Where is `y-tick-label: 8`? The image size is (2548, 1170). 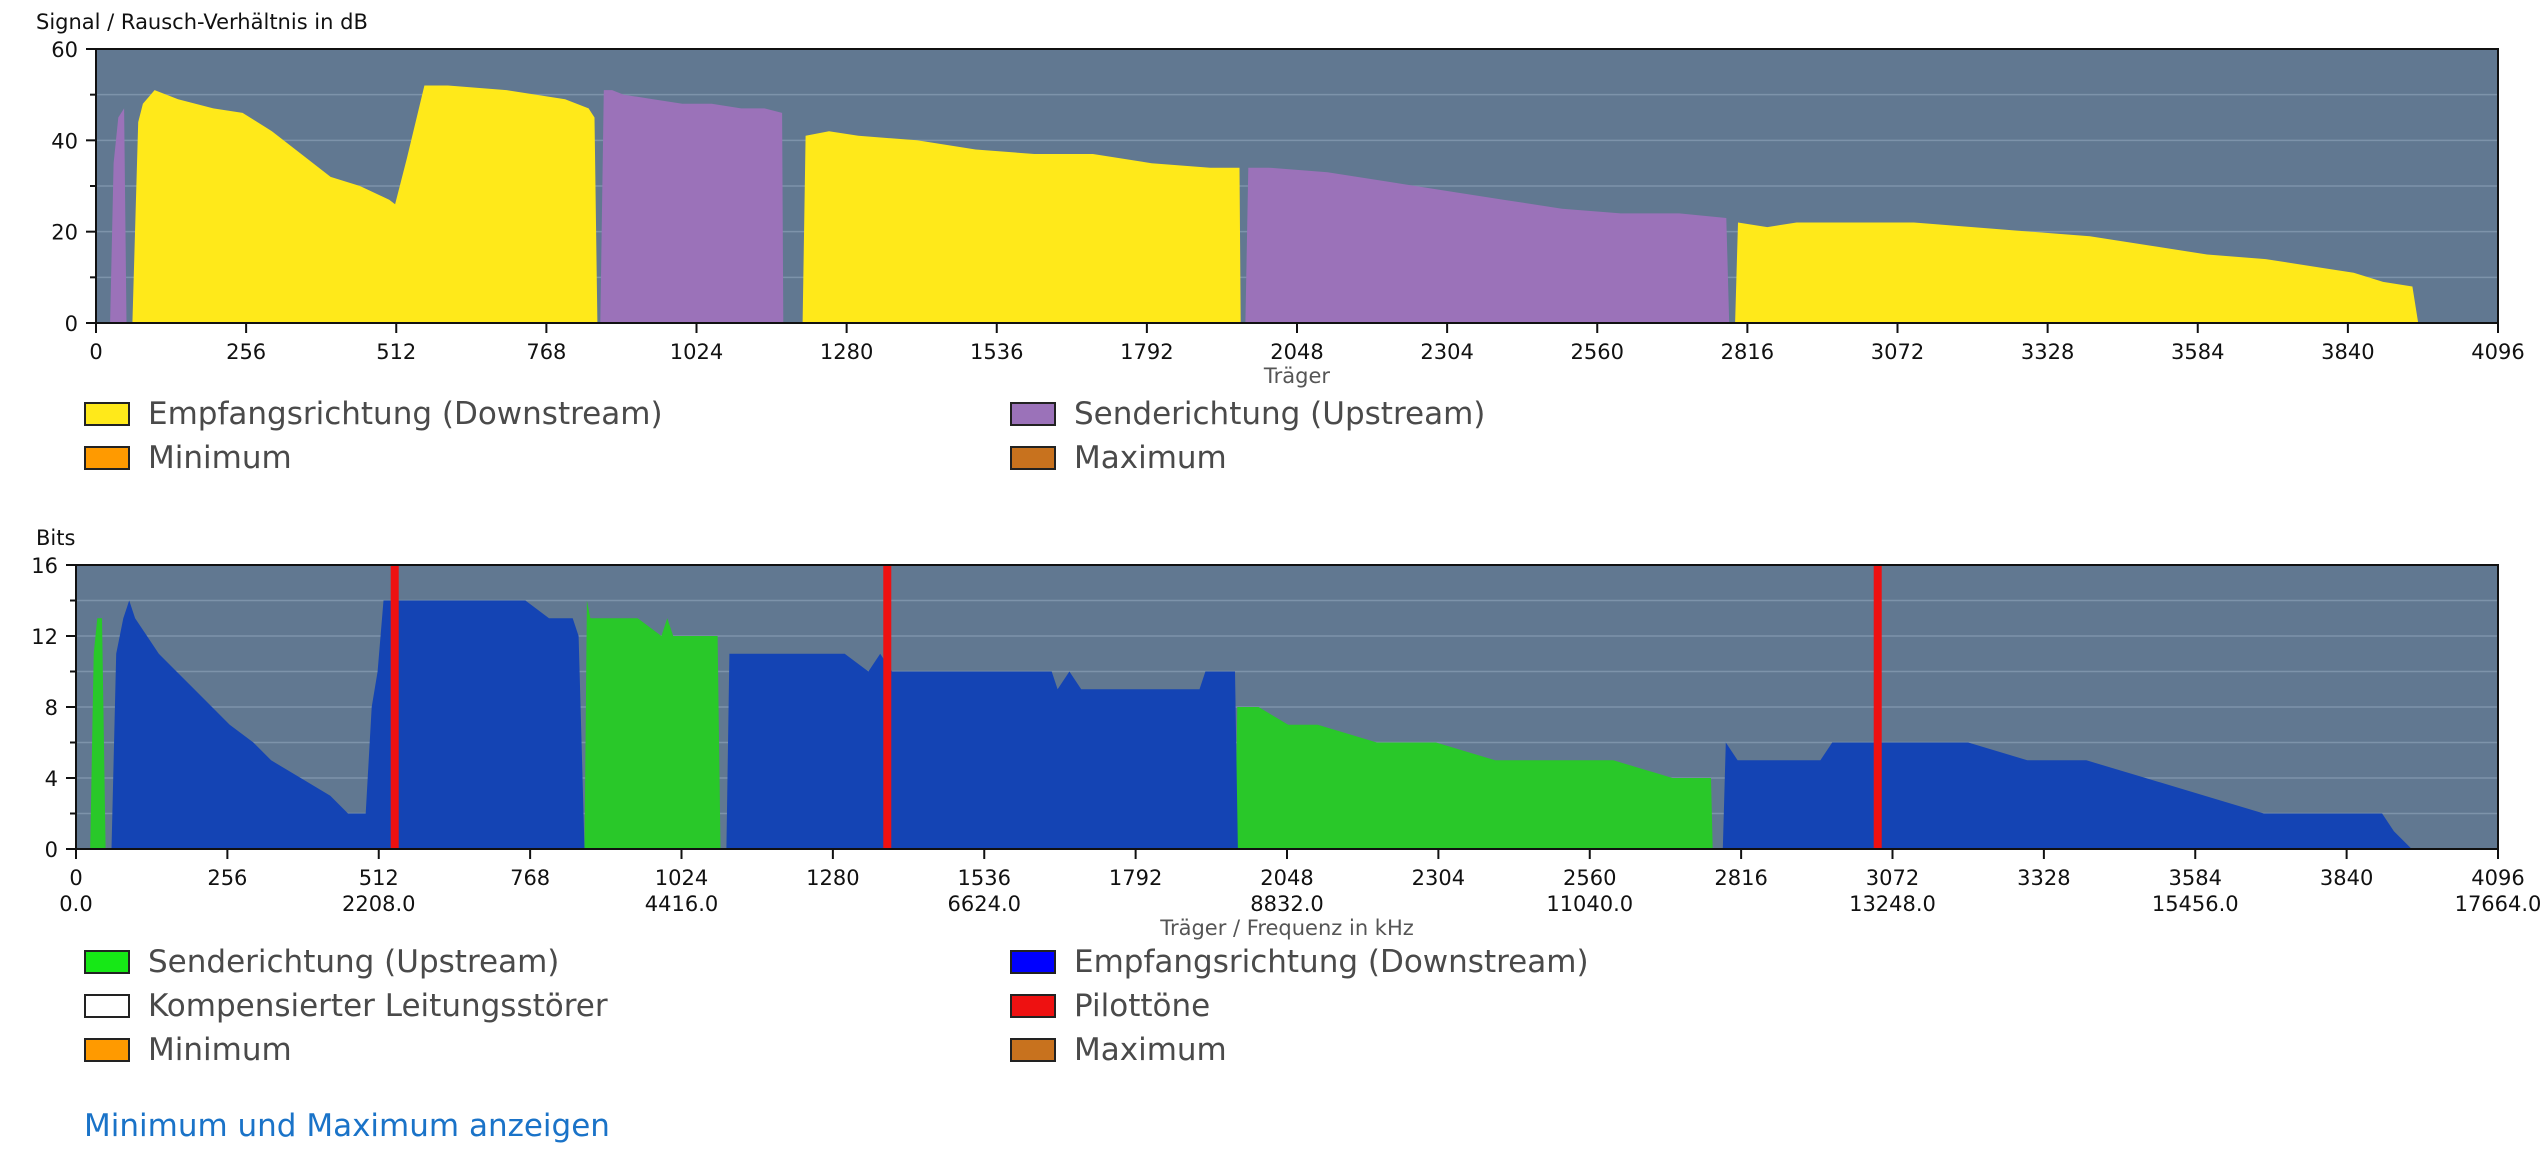 y-tick-label: 8 is located at coordinates (51, 708).